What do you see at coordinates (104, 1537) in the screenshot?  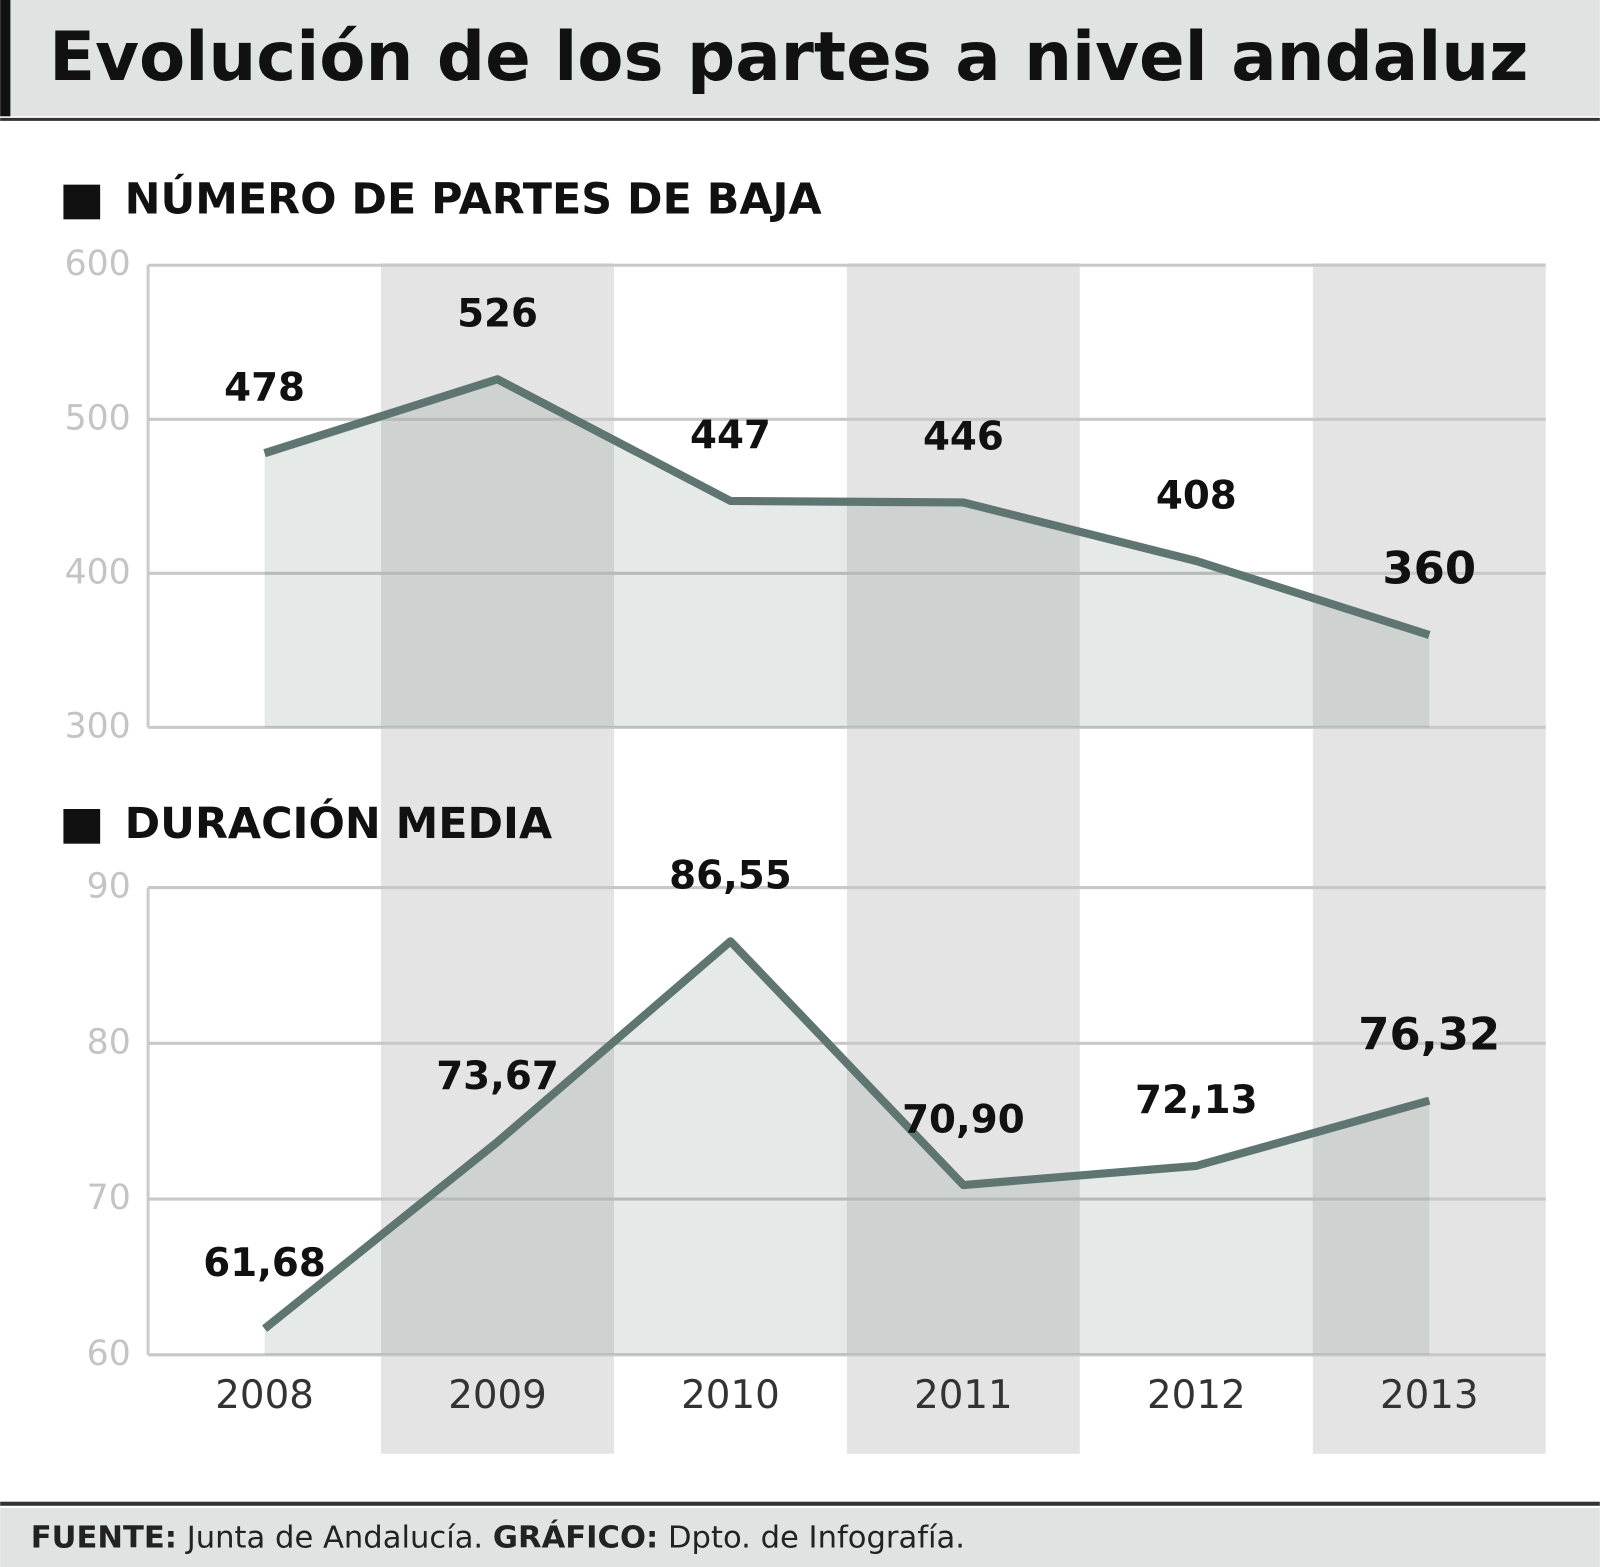 I see `source-label: FUENTE:` at bounding box center [104, 1537].